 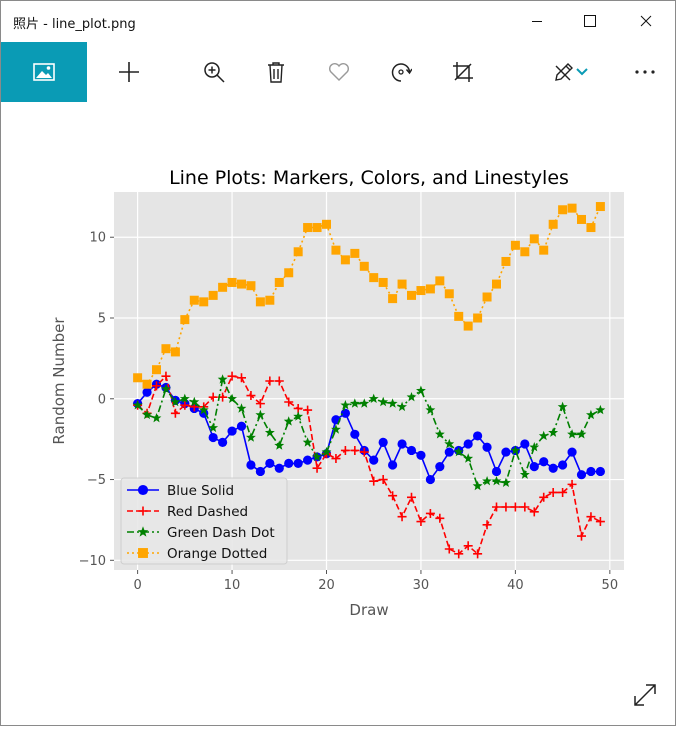 What do you see at coordinates (204, 521) in the screenshot?
I see `legend-box` at bounding box center [204, 521].